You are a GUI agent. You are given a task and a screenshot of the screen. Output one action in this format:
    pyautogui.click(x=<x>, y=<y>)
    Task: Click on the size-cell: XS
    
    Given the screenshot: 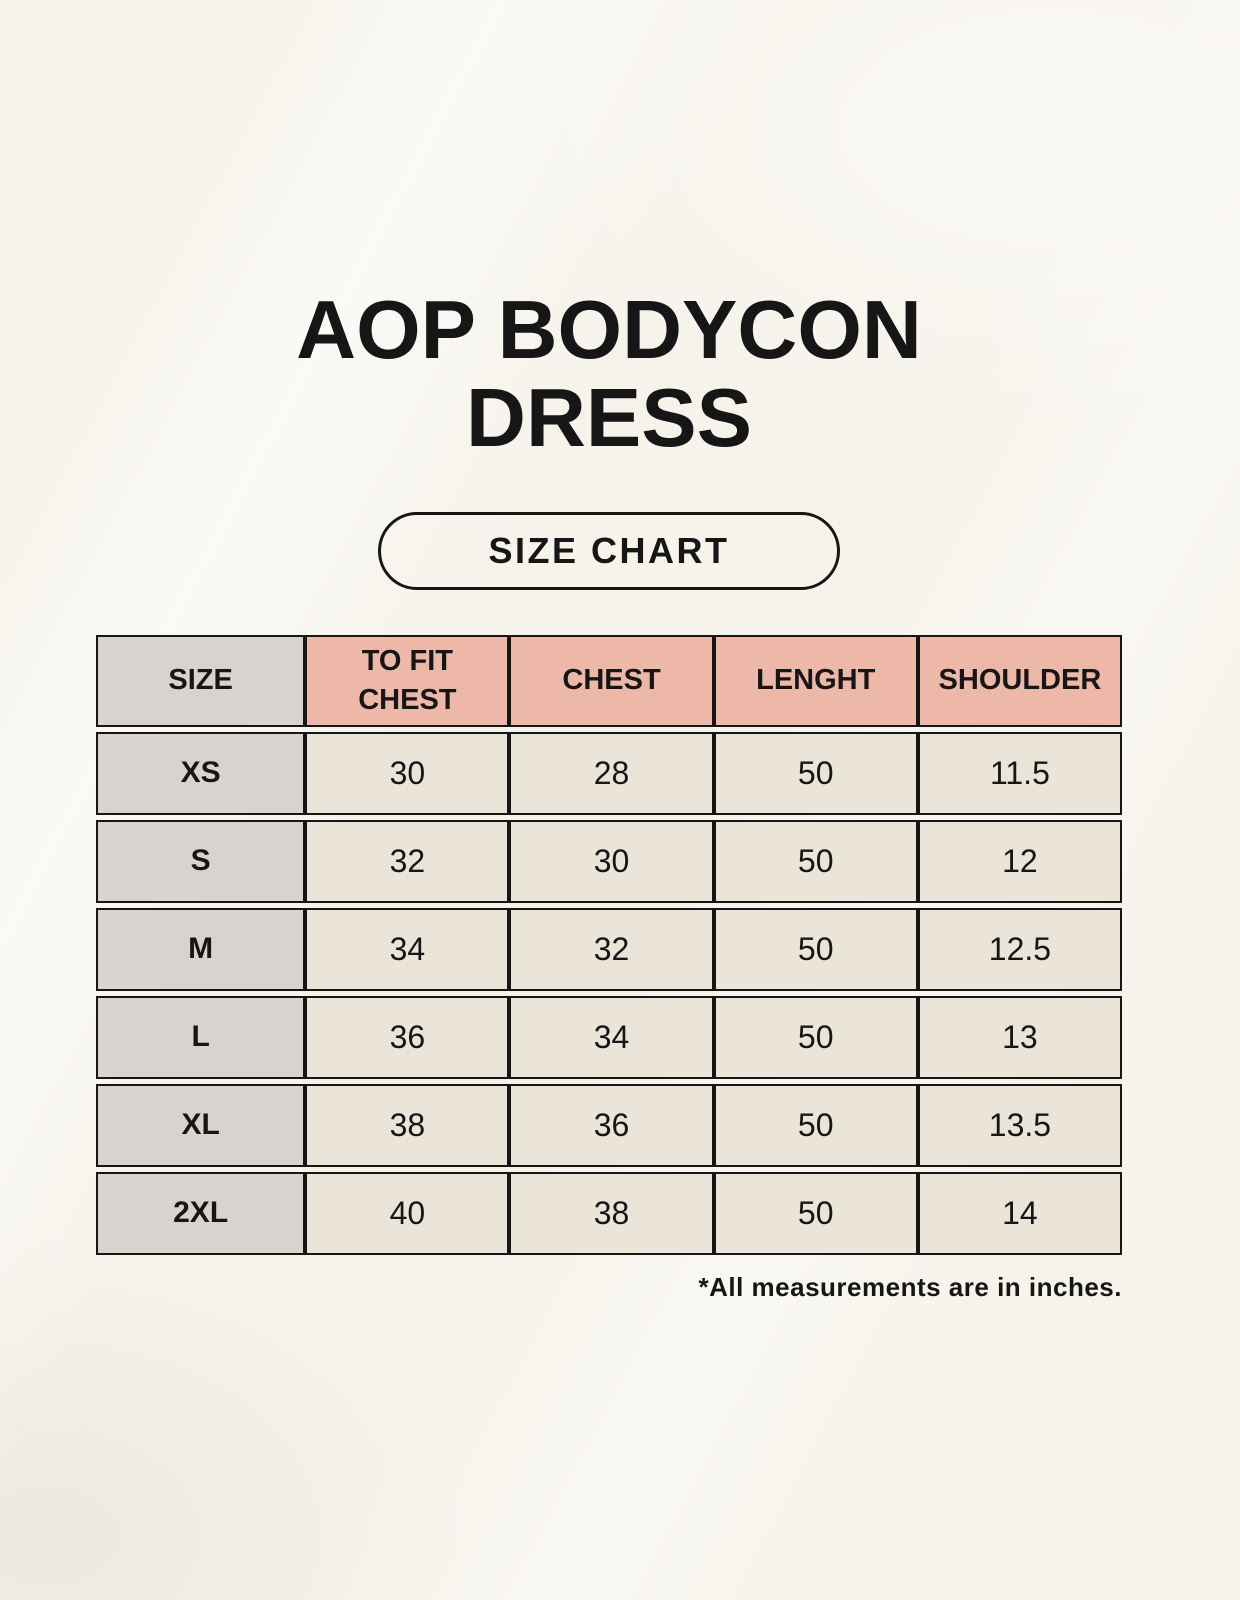 What is the action you would take?
    pyautogui.click(x=201, y=773)
    